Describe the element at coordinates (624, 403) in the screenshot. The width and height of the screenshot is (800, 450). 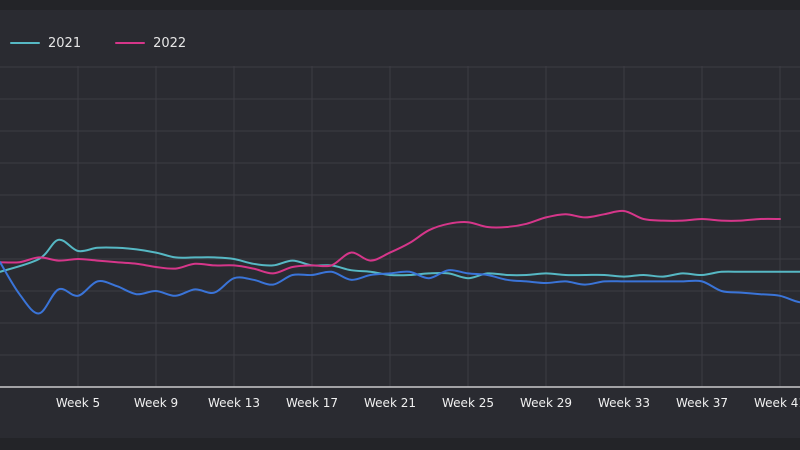
I see `x-tick-label: Week 33` at that location.